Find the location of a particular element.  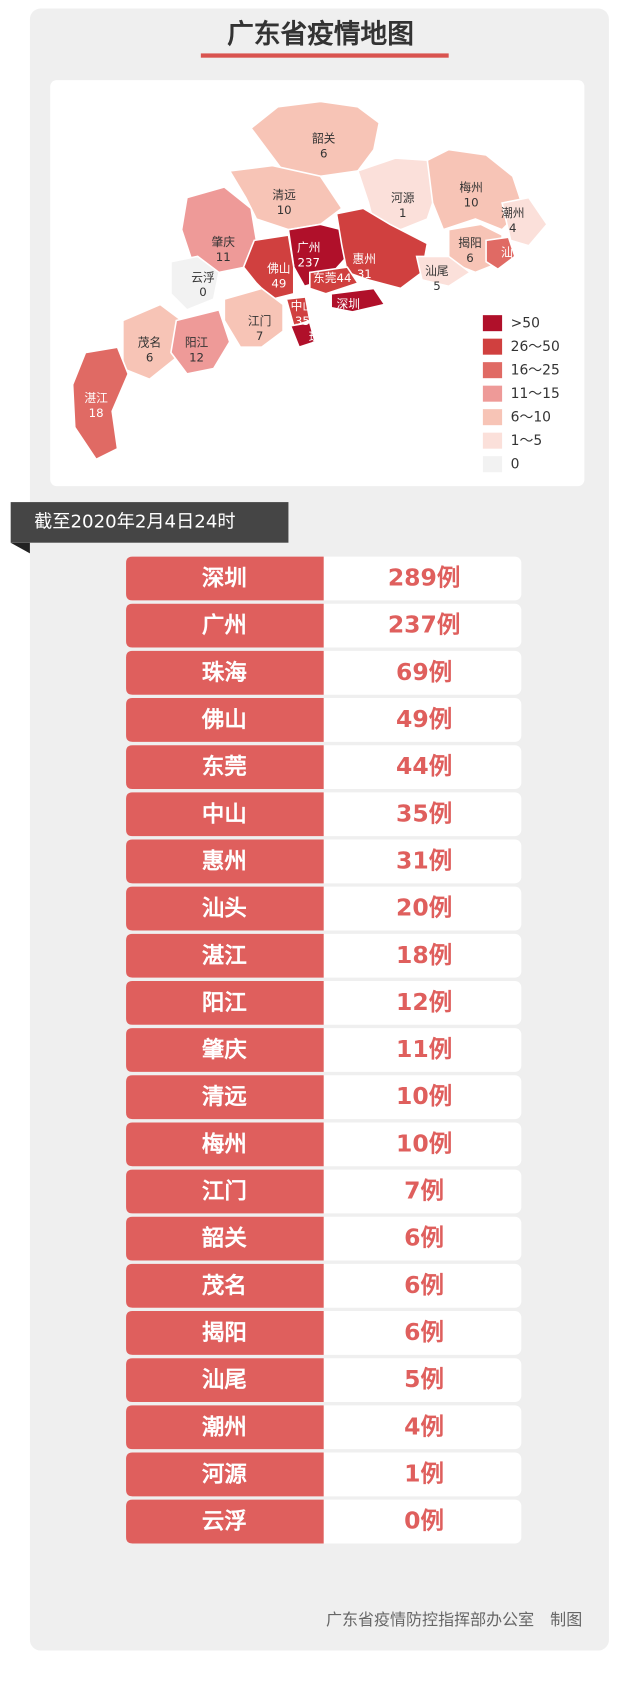

city: 云浮 is located at coordinates (224, 1521).